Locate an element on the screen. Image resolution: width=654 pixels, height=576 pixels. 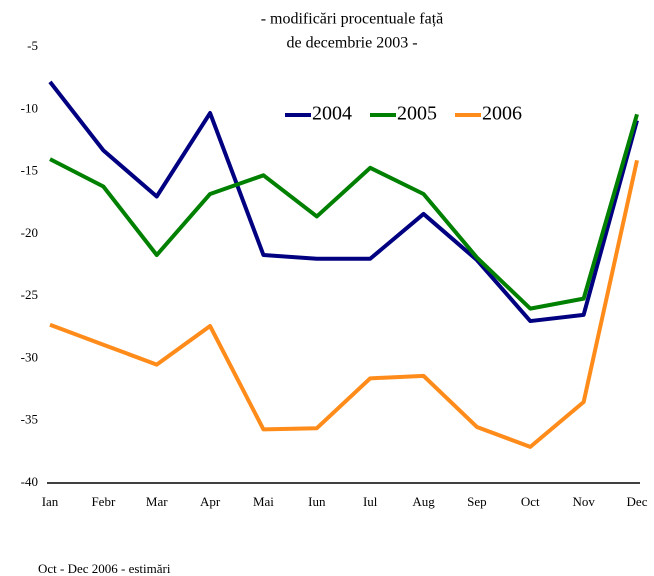
x-tick-label: Nov is located at coordinates (583, 501).